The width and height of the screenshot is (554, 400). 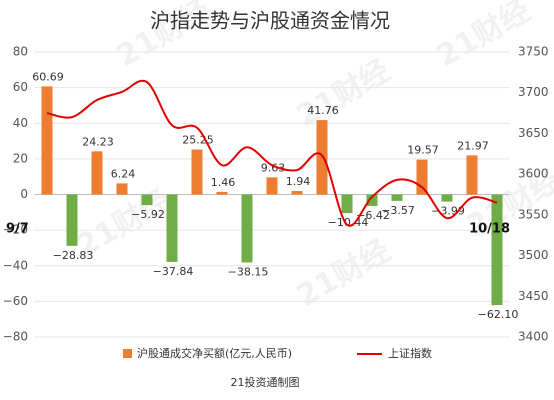 I want to click on y-tick-label: 0, so click(x=24, y=194).